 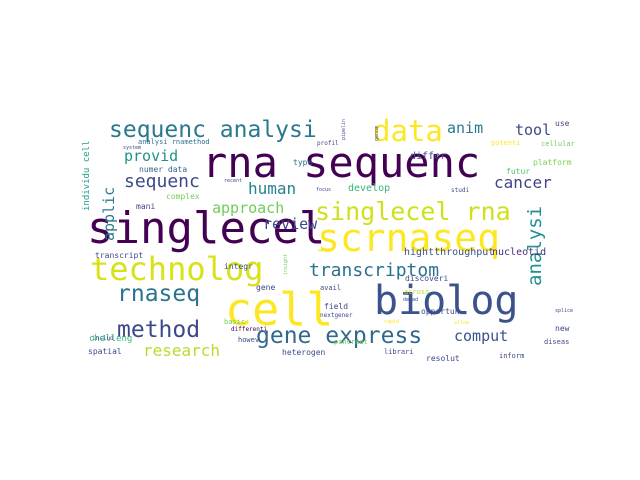 I want to click on word: spatial, so click(x=105, y=351).